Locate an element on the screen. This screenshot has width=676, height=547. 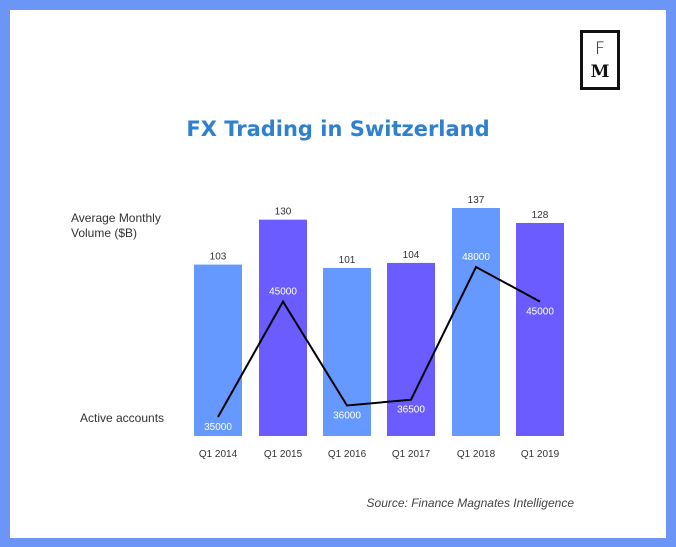
line-point-label-6: 45000 is located at coordinates (540, 312).